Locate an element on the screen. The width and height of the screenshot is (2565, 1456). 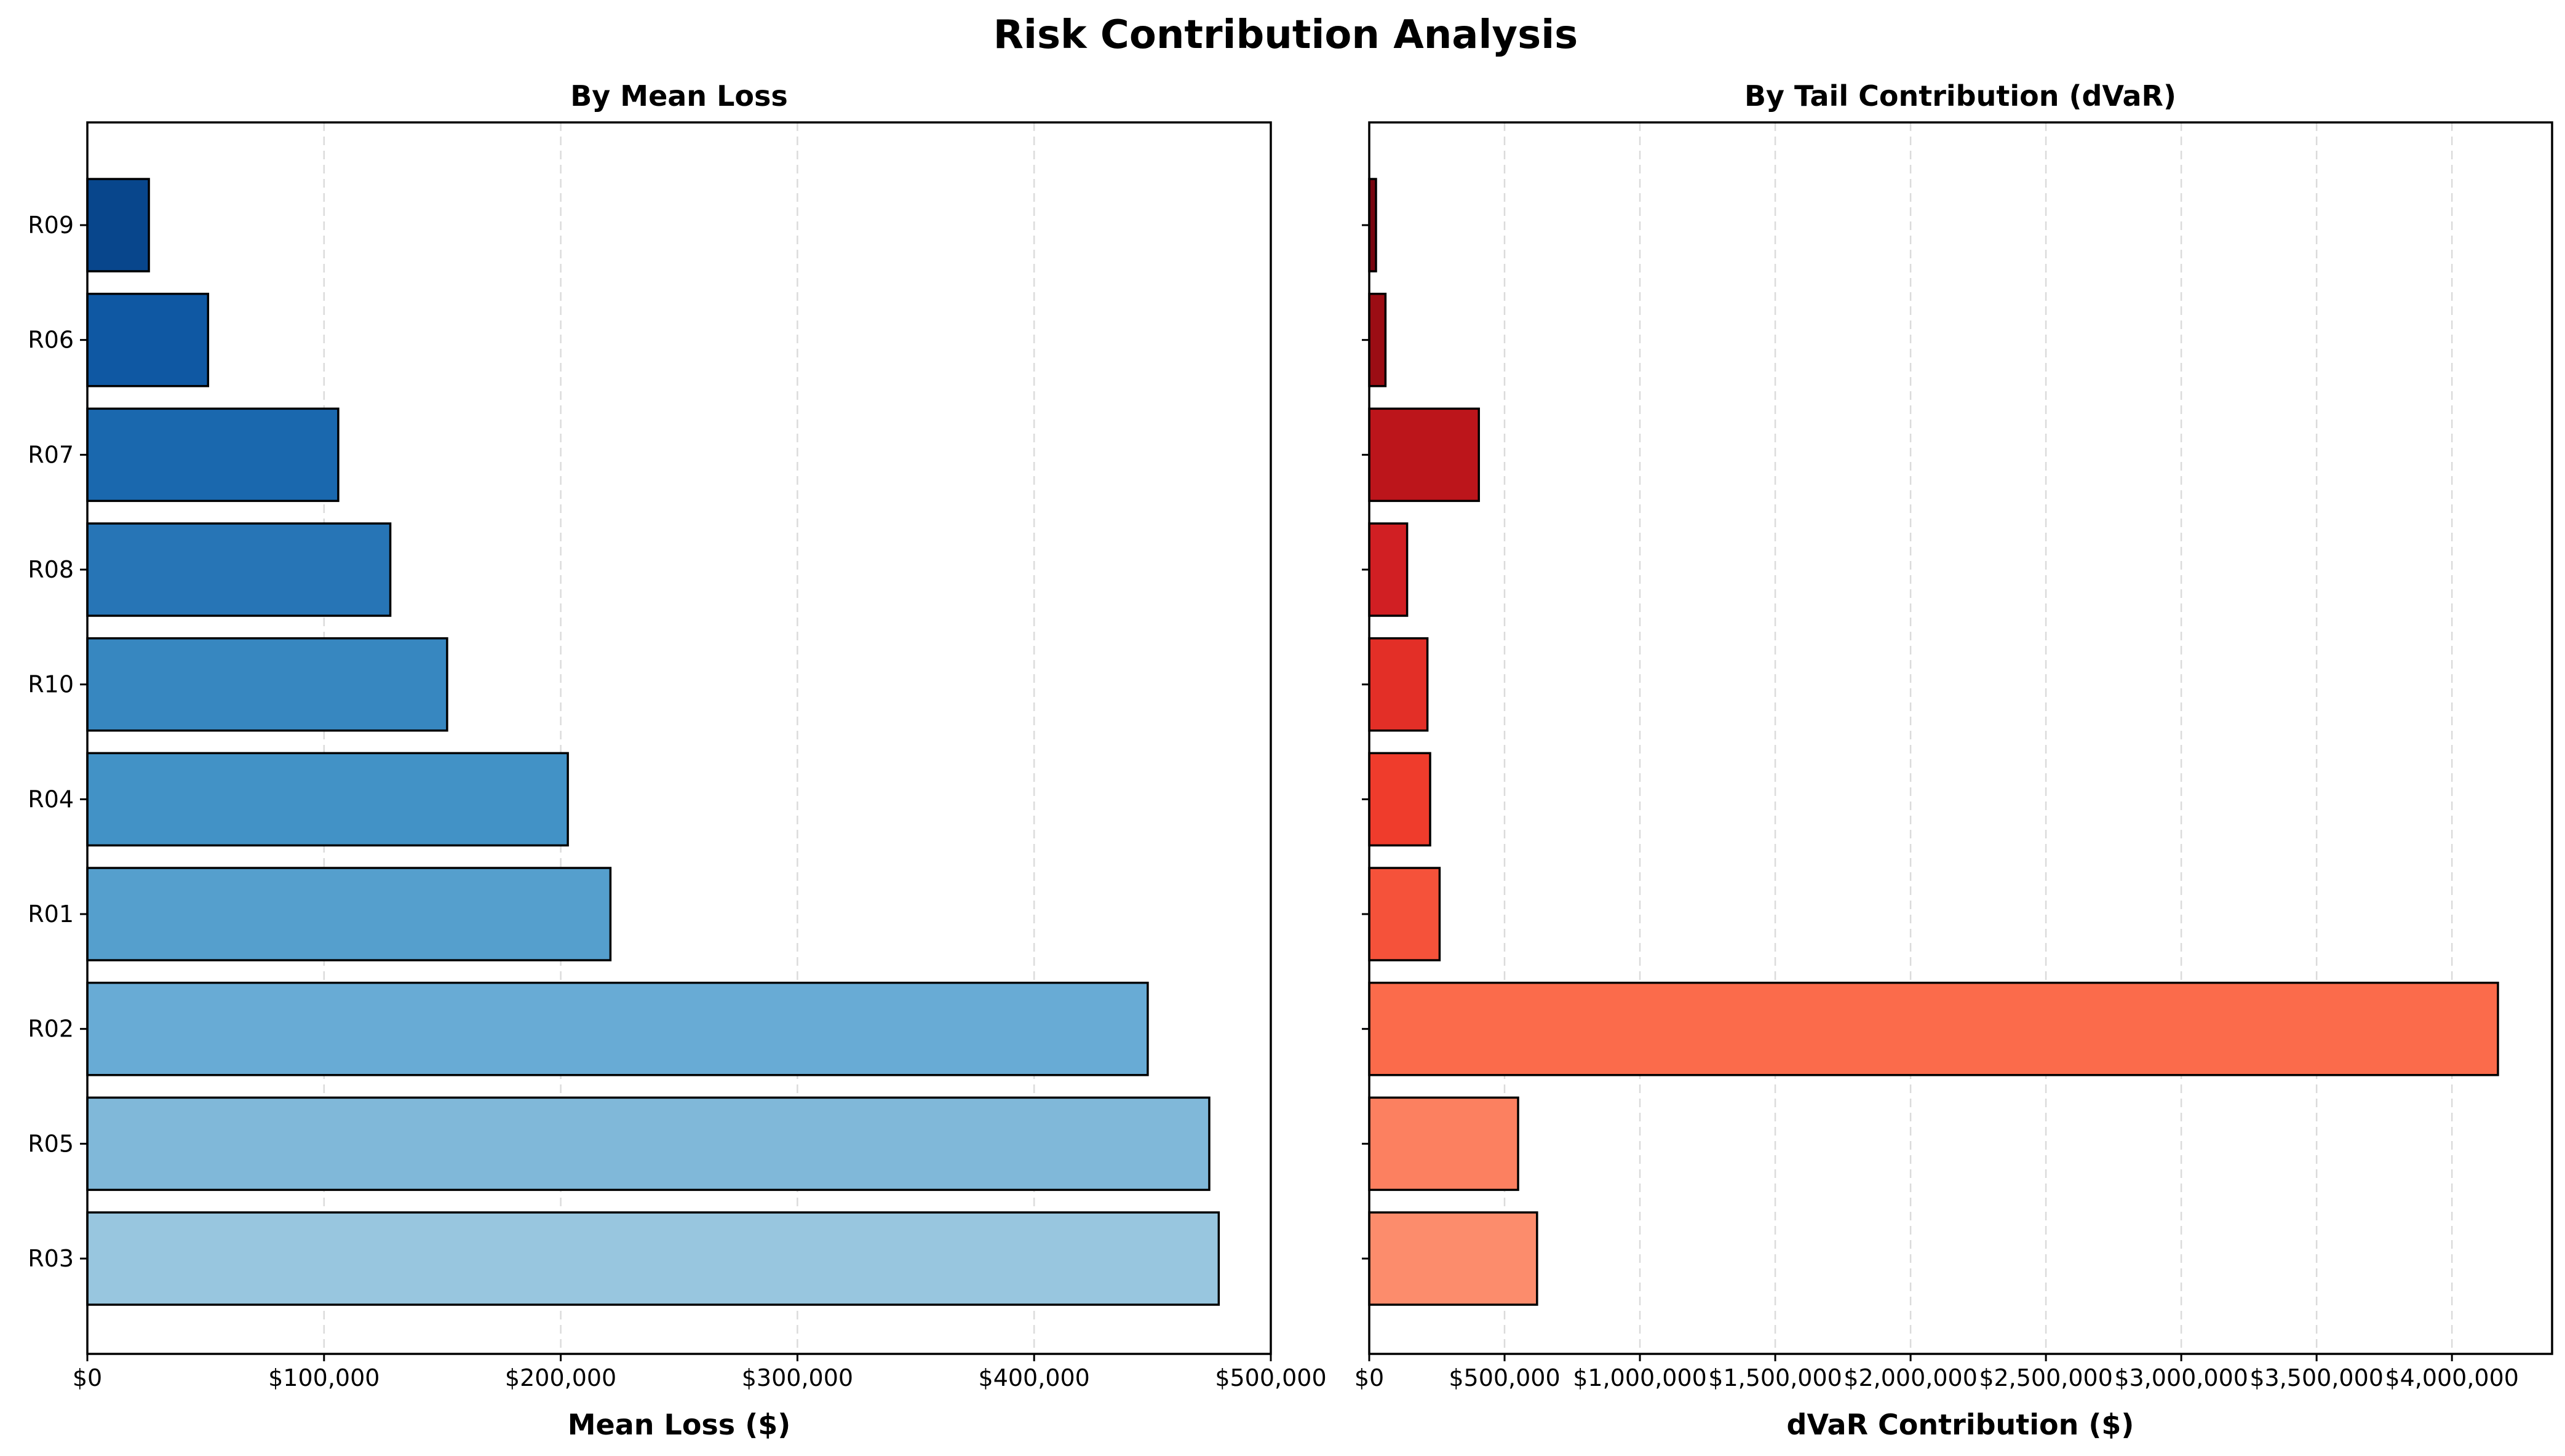
mean-loss-x-tick-label: $200,000 is located at coordinates (560, 1377).